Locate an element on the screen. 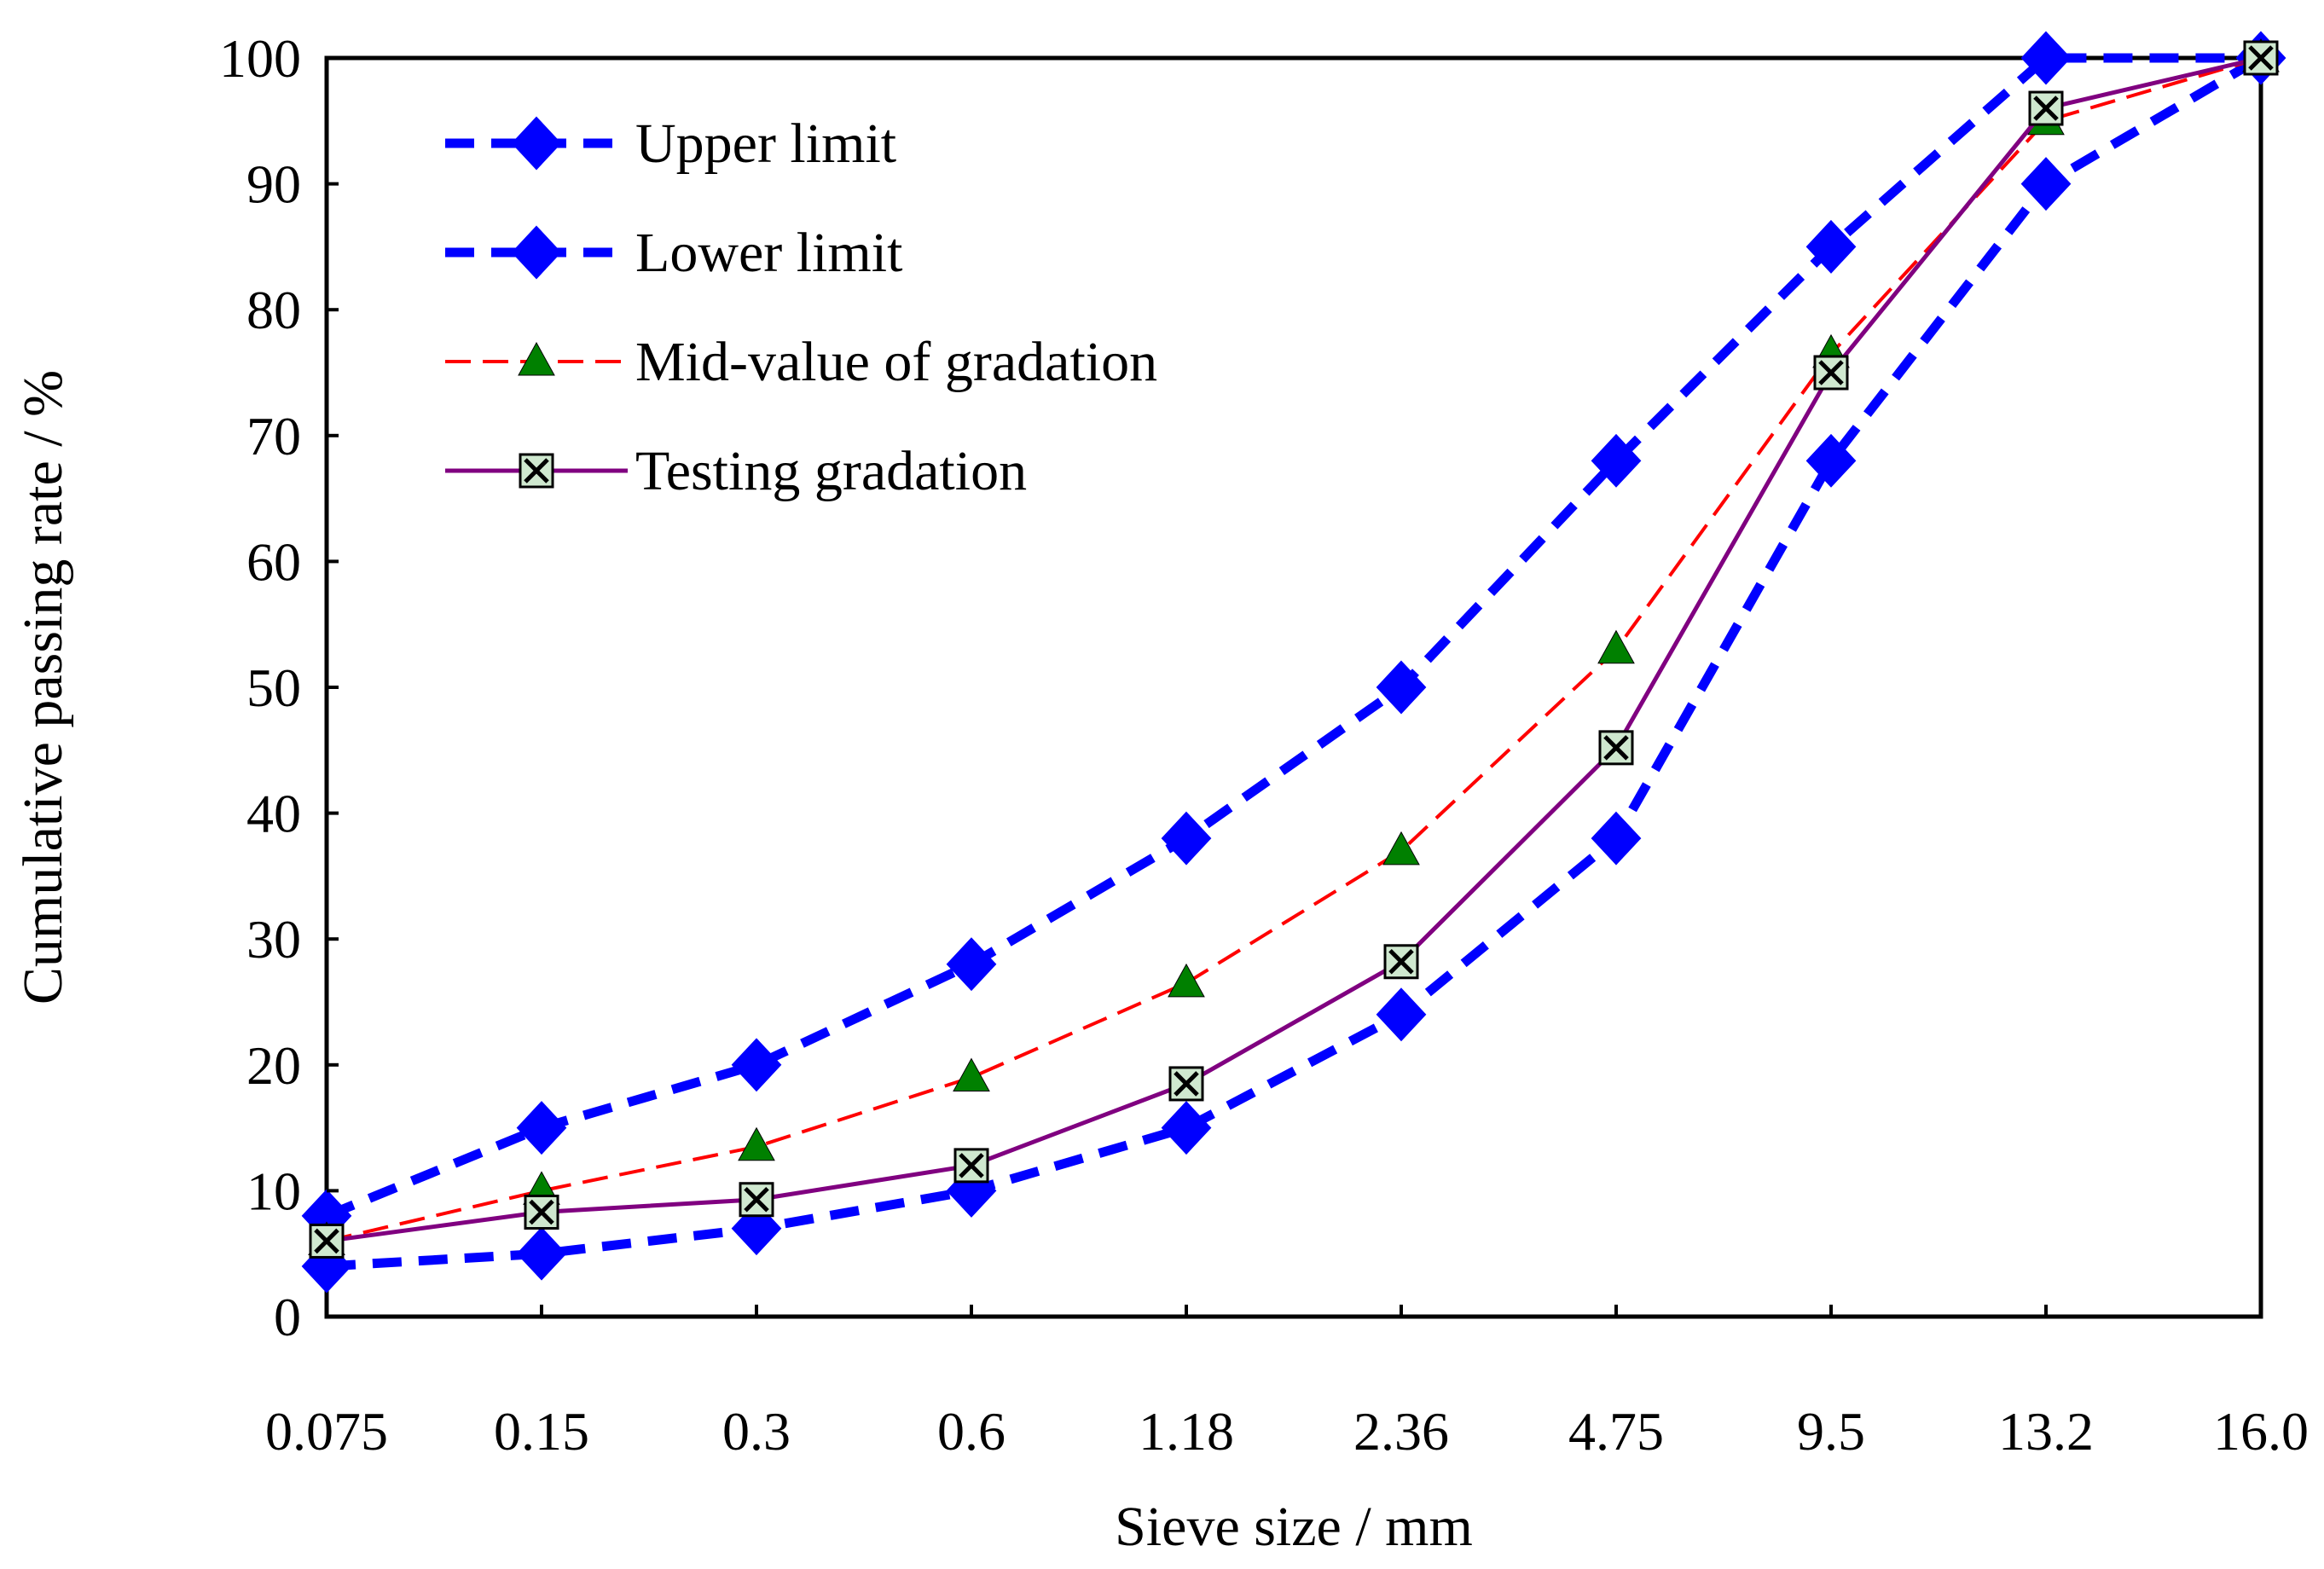 The image size is (2324, 1569). y-tick-label: 80 is located at coordinates (273, 310).